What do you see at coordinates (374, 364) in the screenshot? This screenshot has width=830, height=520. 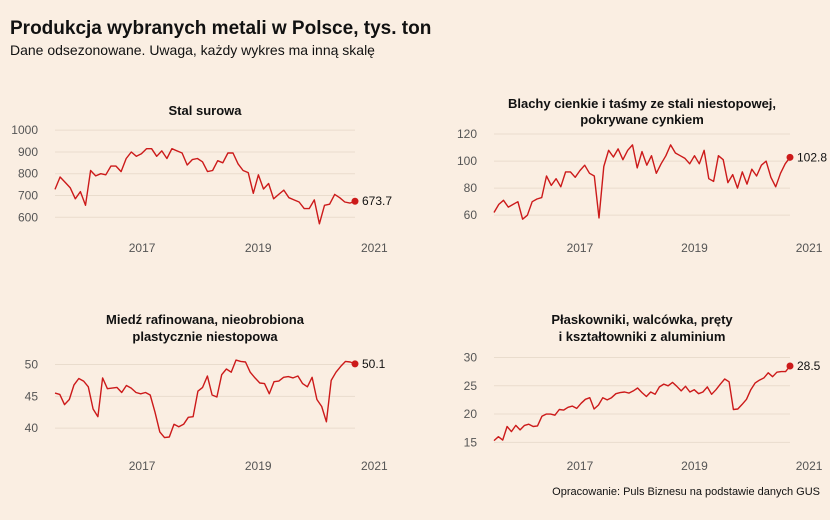 I see `end-value-label: 50.1` at bounding box center [374, 364].